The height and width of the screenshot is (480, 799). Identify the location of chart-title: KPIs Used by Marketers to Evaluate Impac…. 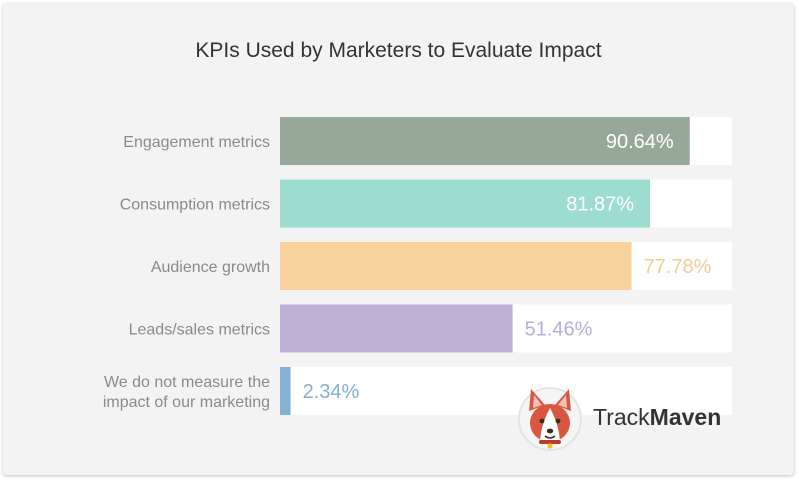
(398, 50).